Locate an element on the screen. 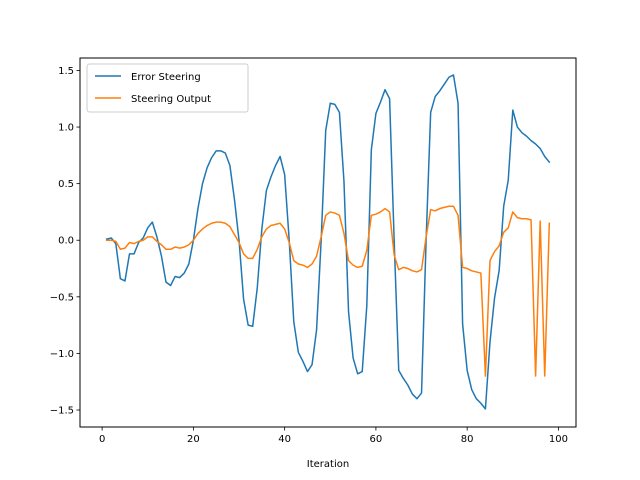 The width and height of the screenshot is (640, 480). legend-box is located at coordinates (167, 88).